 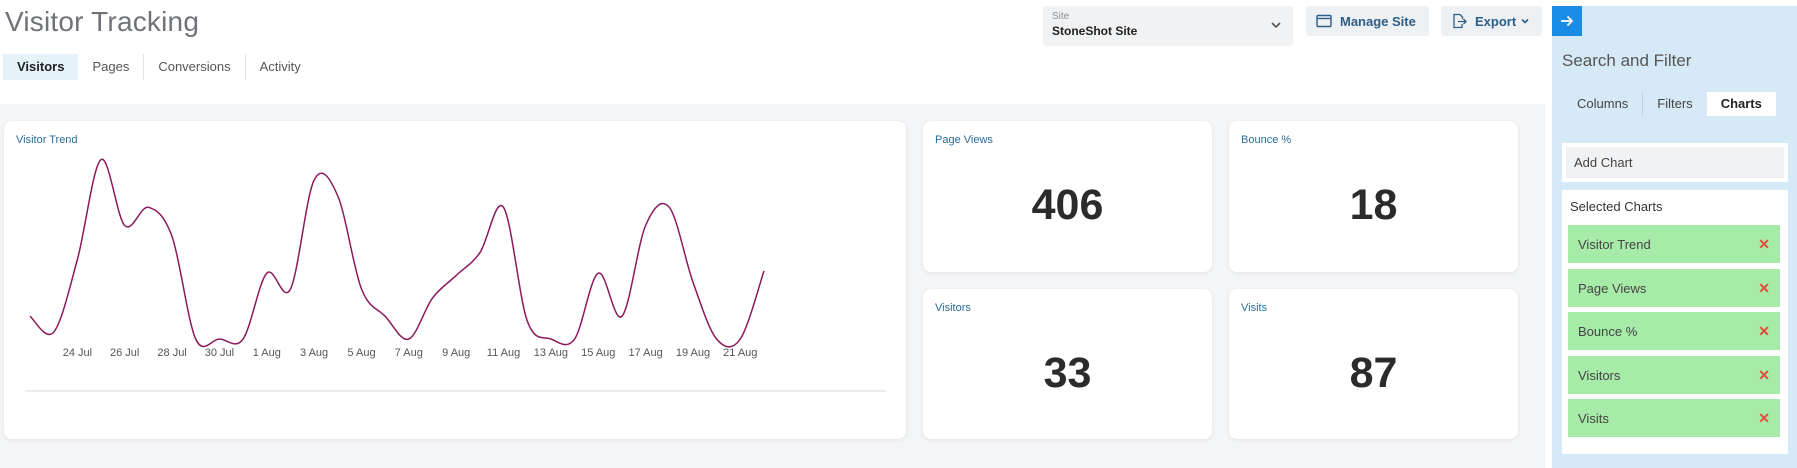 What do you see at coordinates (1627, 60) in the screenshot?
I see `panel-title: Search and Filter` at bounding box center [1627, 60].